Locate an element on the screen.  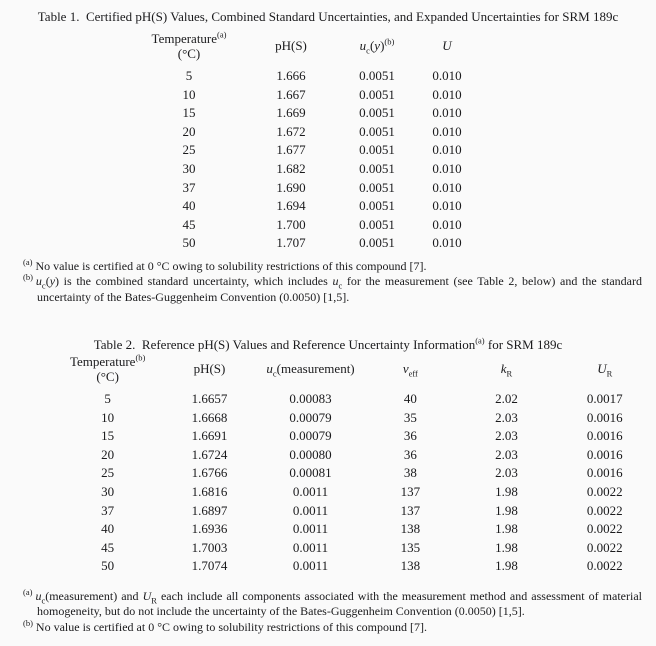
table-row: 30 1.6816 0.0011 137 1.98 0.0022 is located at coordinates (356, 492).